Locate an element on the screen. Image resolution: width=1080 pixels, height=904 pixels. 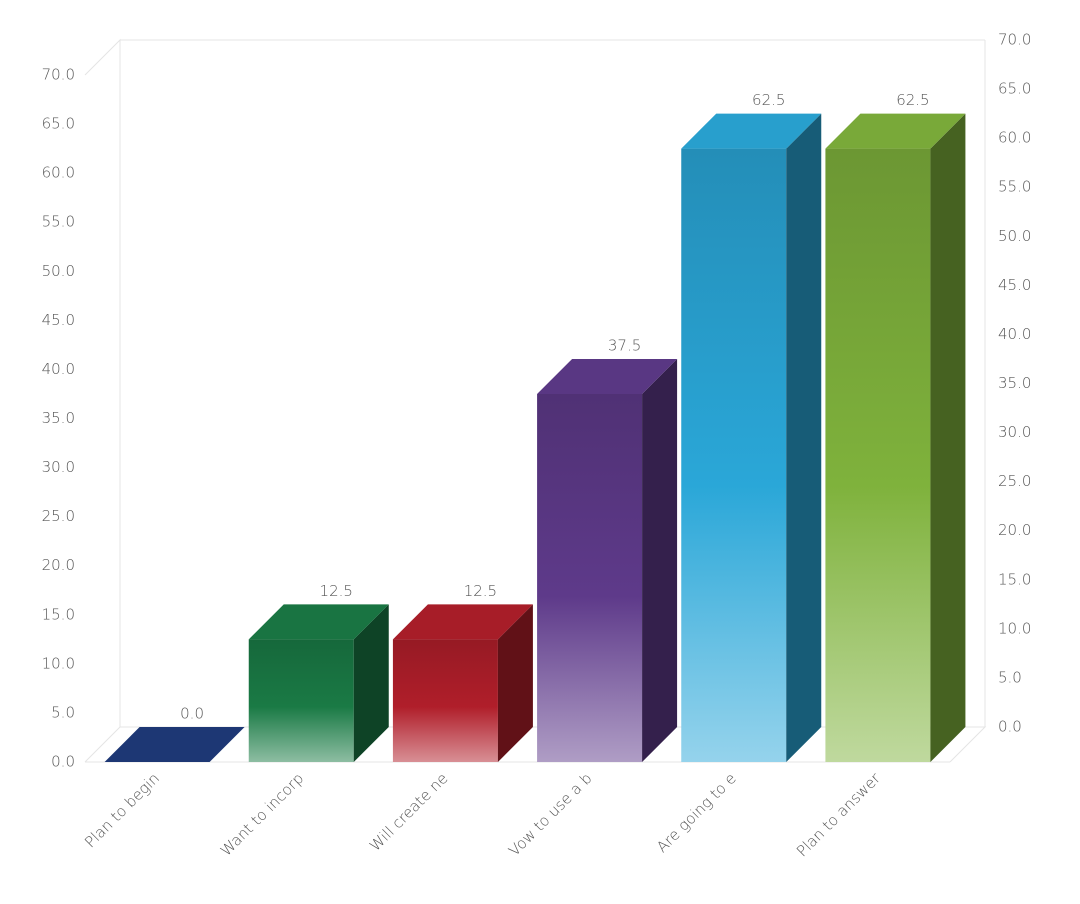
y-tick-label: 50.0 is located at coordinates (58, 271).